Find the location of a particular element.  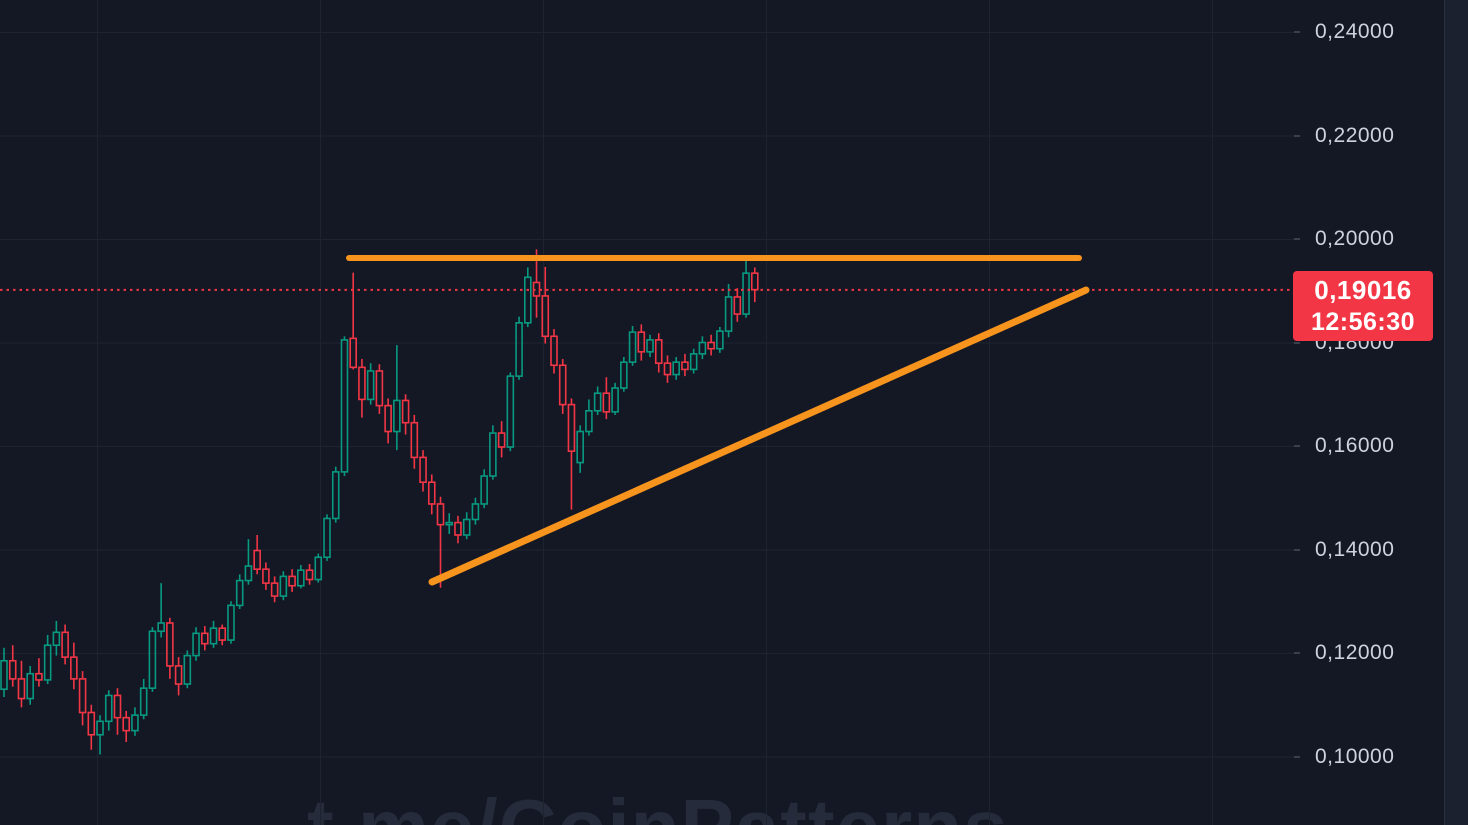

watermark: t.me/CoinPatterns is located at coordinates (658, 803).